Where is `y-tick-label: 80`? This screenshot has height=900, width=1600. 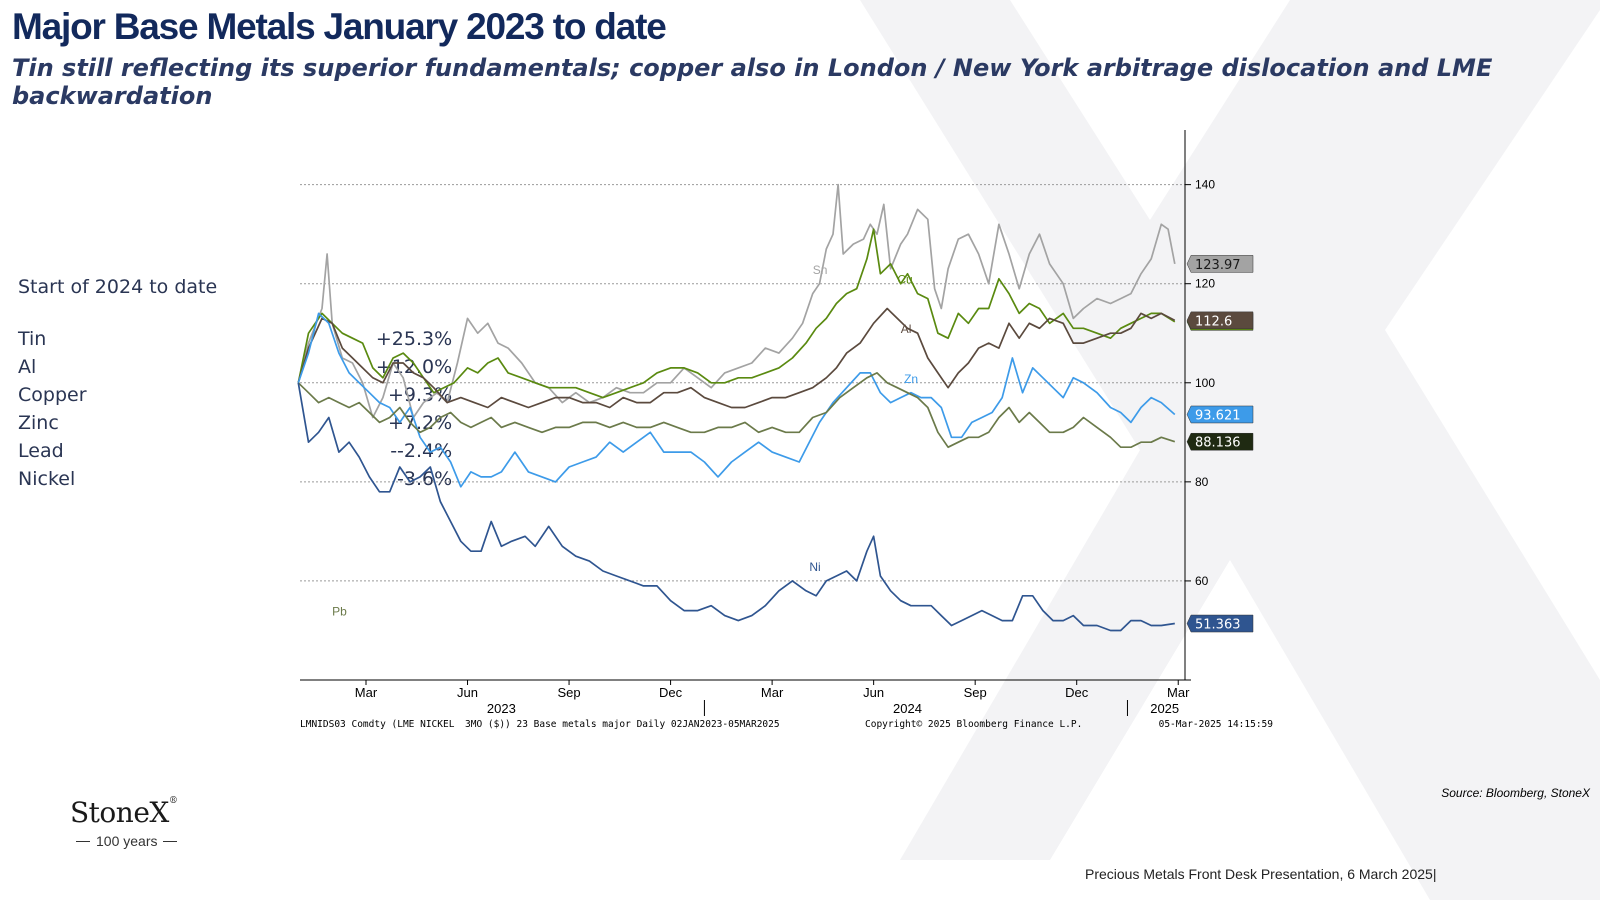 y-tick-label: 80 is located at coordinates (1202, 482).